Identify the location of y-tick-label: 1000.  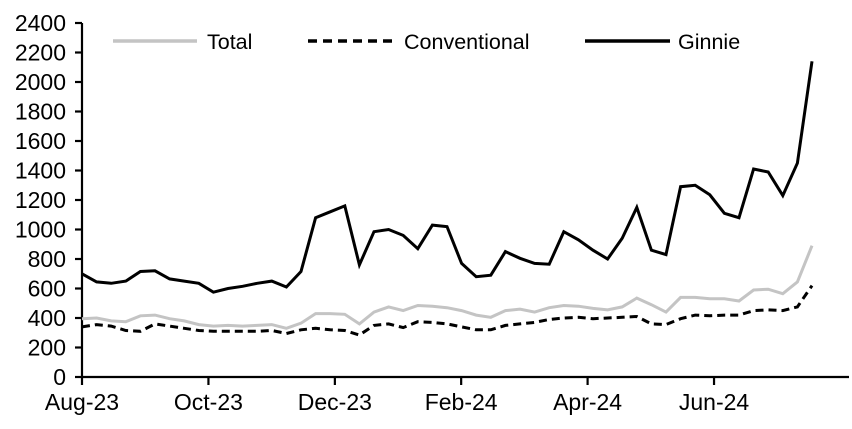
(40, 230).